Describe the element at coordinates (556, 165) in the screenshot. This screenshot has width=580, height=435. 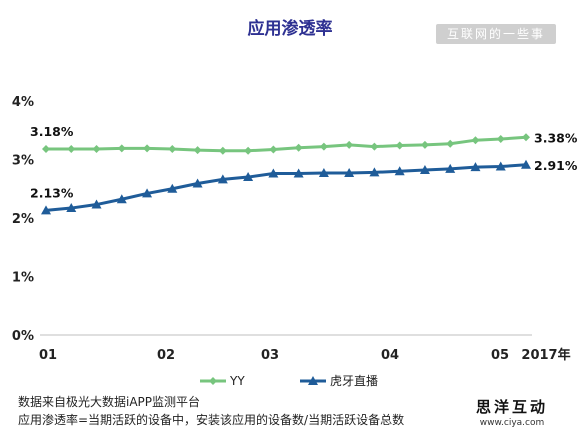
I see `data-label-end: 2.91%` at that location.